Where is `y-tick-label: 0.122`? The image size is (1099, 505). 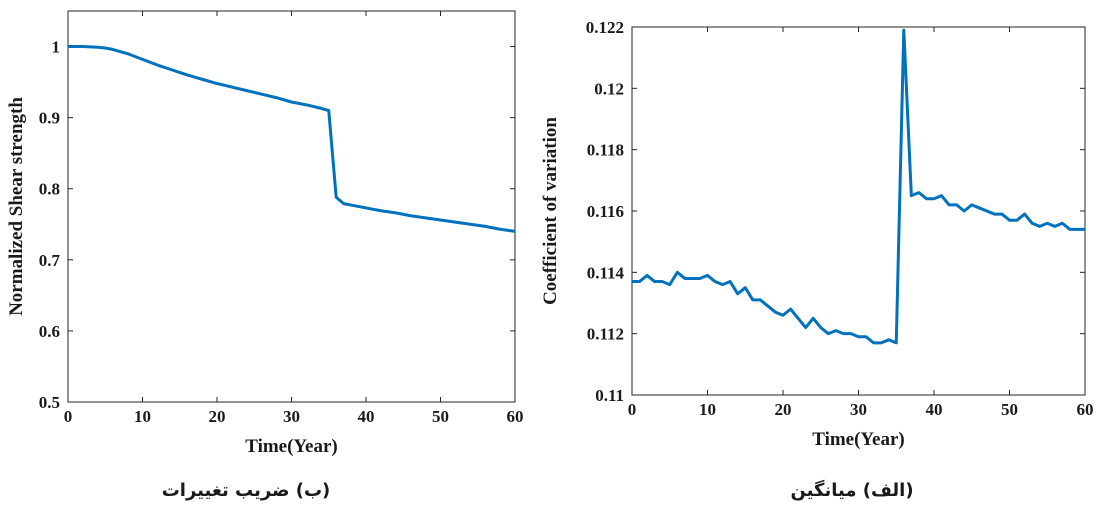
y-tick-label: 0.122 is located at coordinates (605, 27).